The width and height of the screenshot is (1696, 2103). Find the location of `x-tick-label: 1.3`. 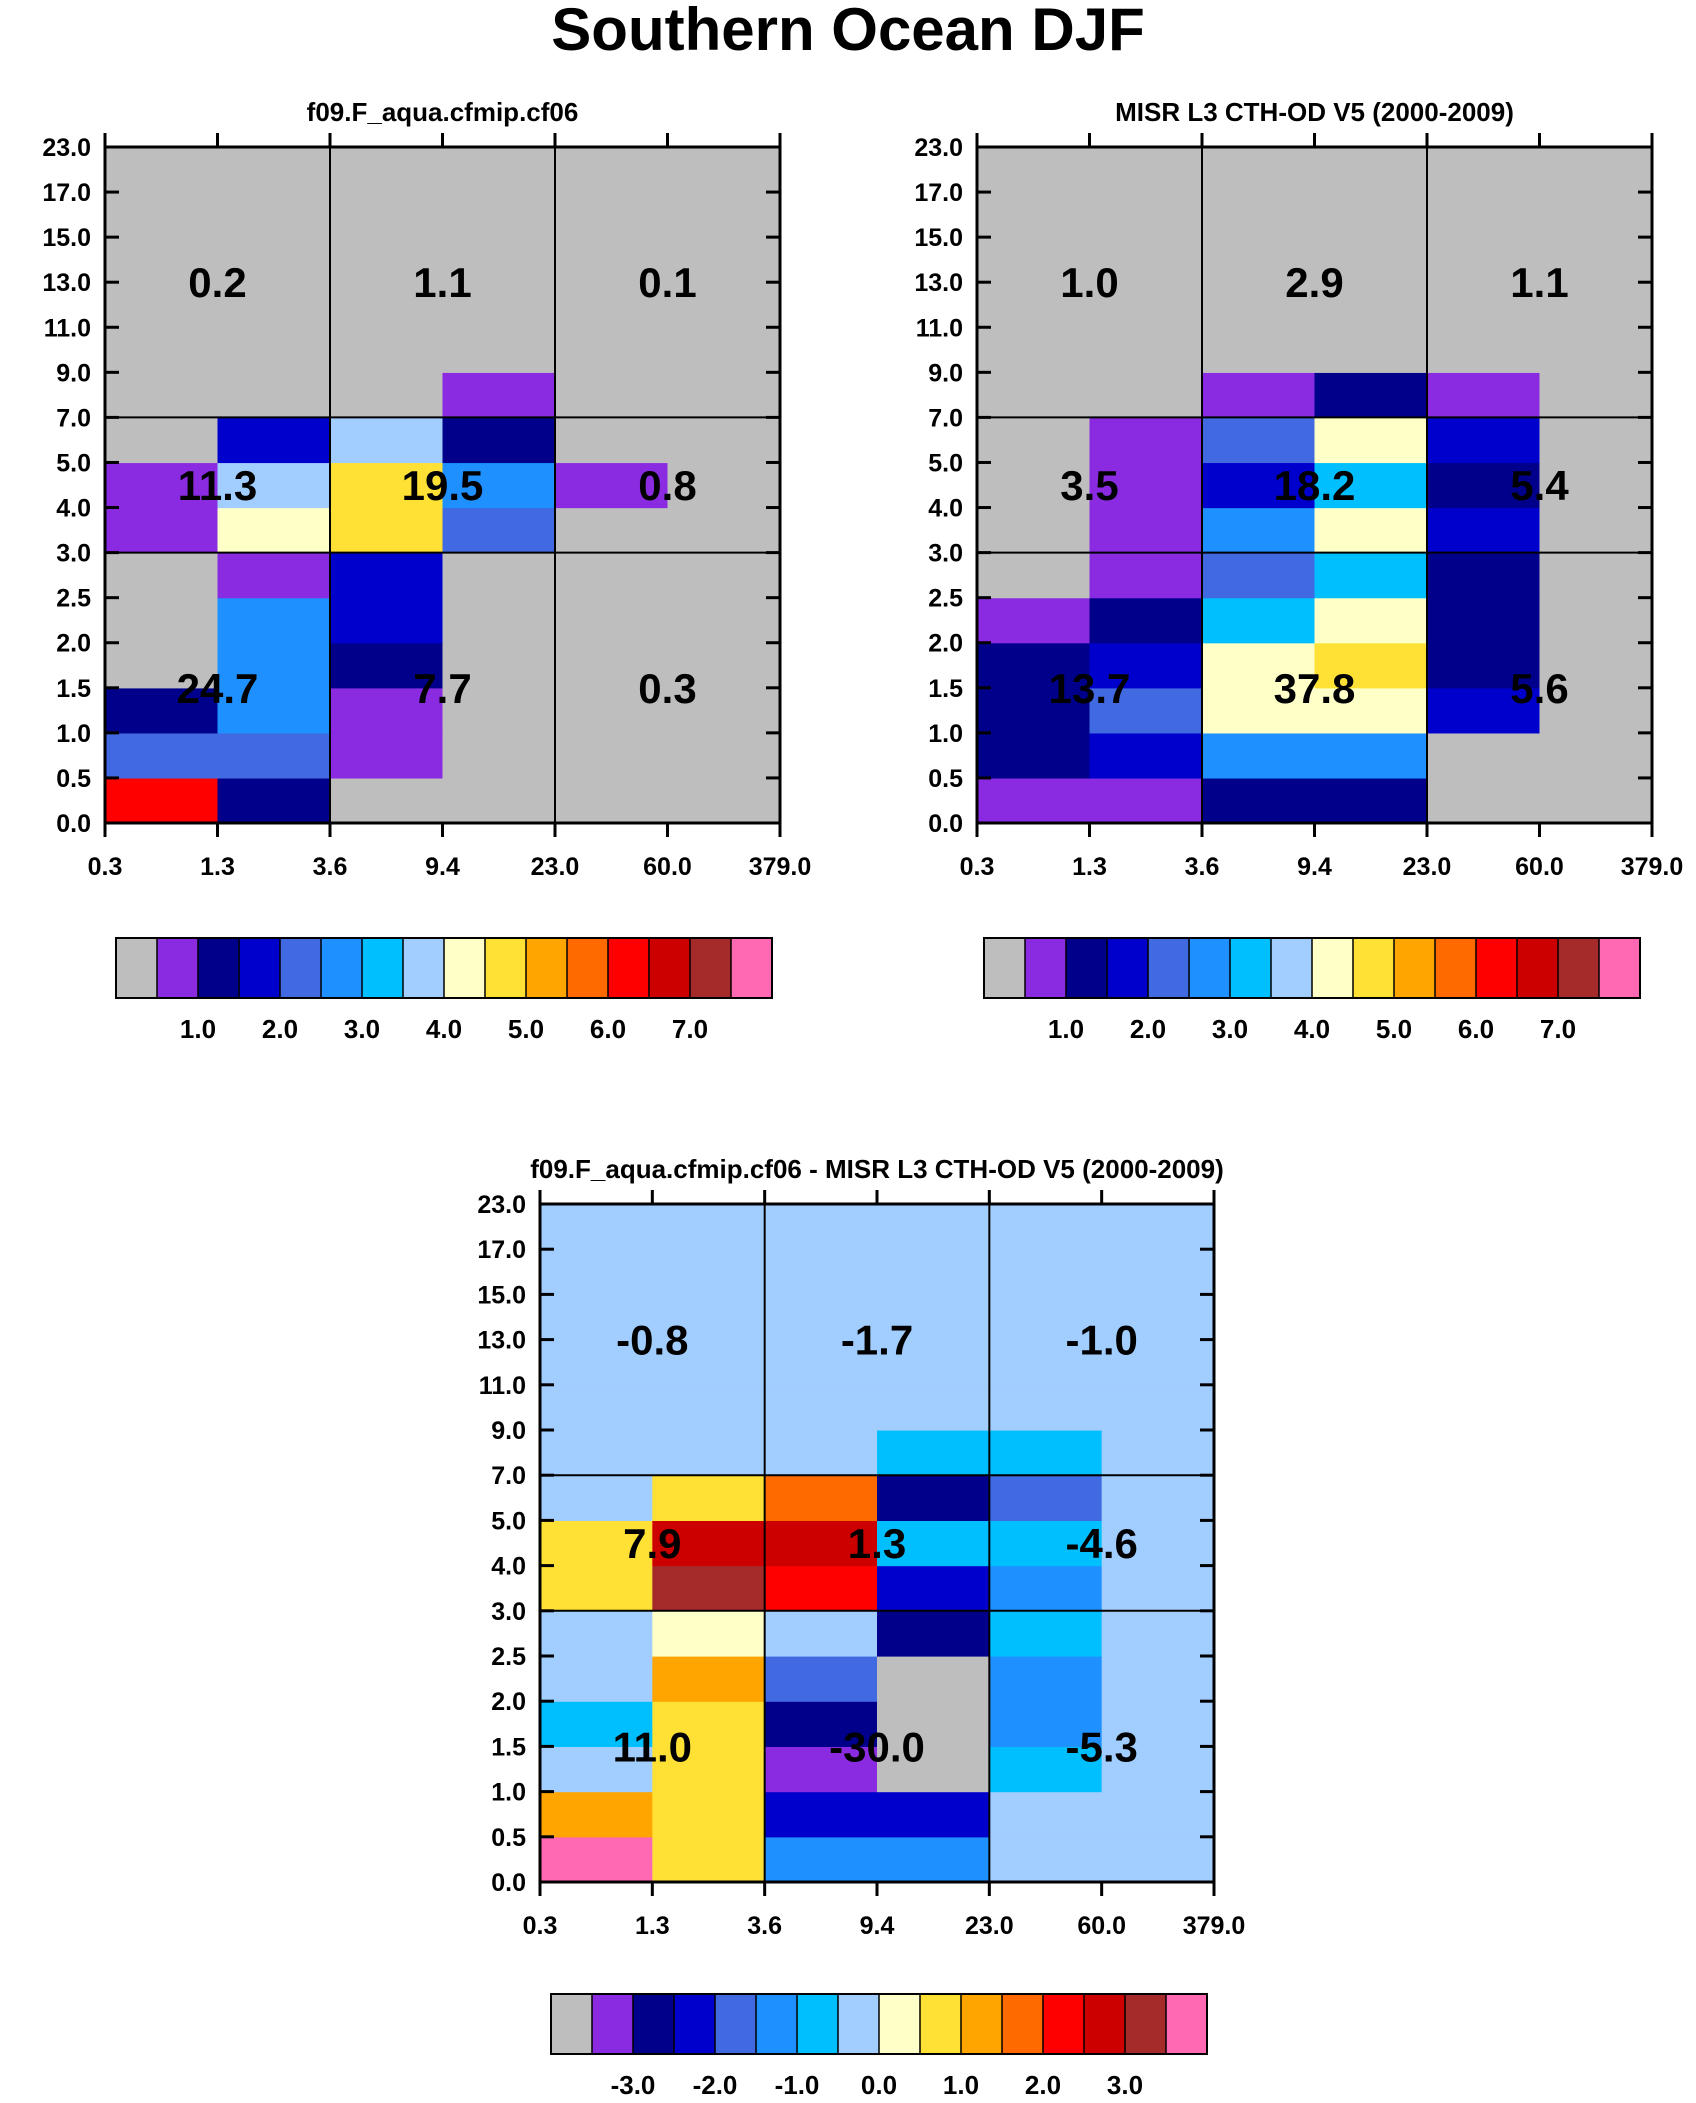

x-tick-label: 1.3 is located at coordinates (217, 867).